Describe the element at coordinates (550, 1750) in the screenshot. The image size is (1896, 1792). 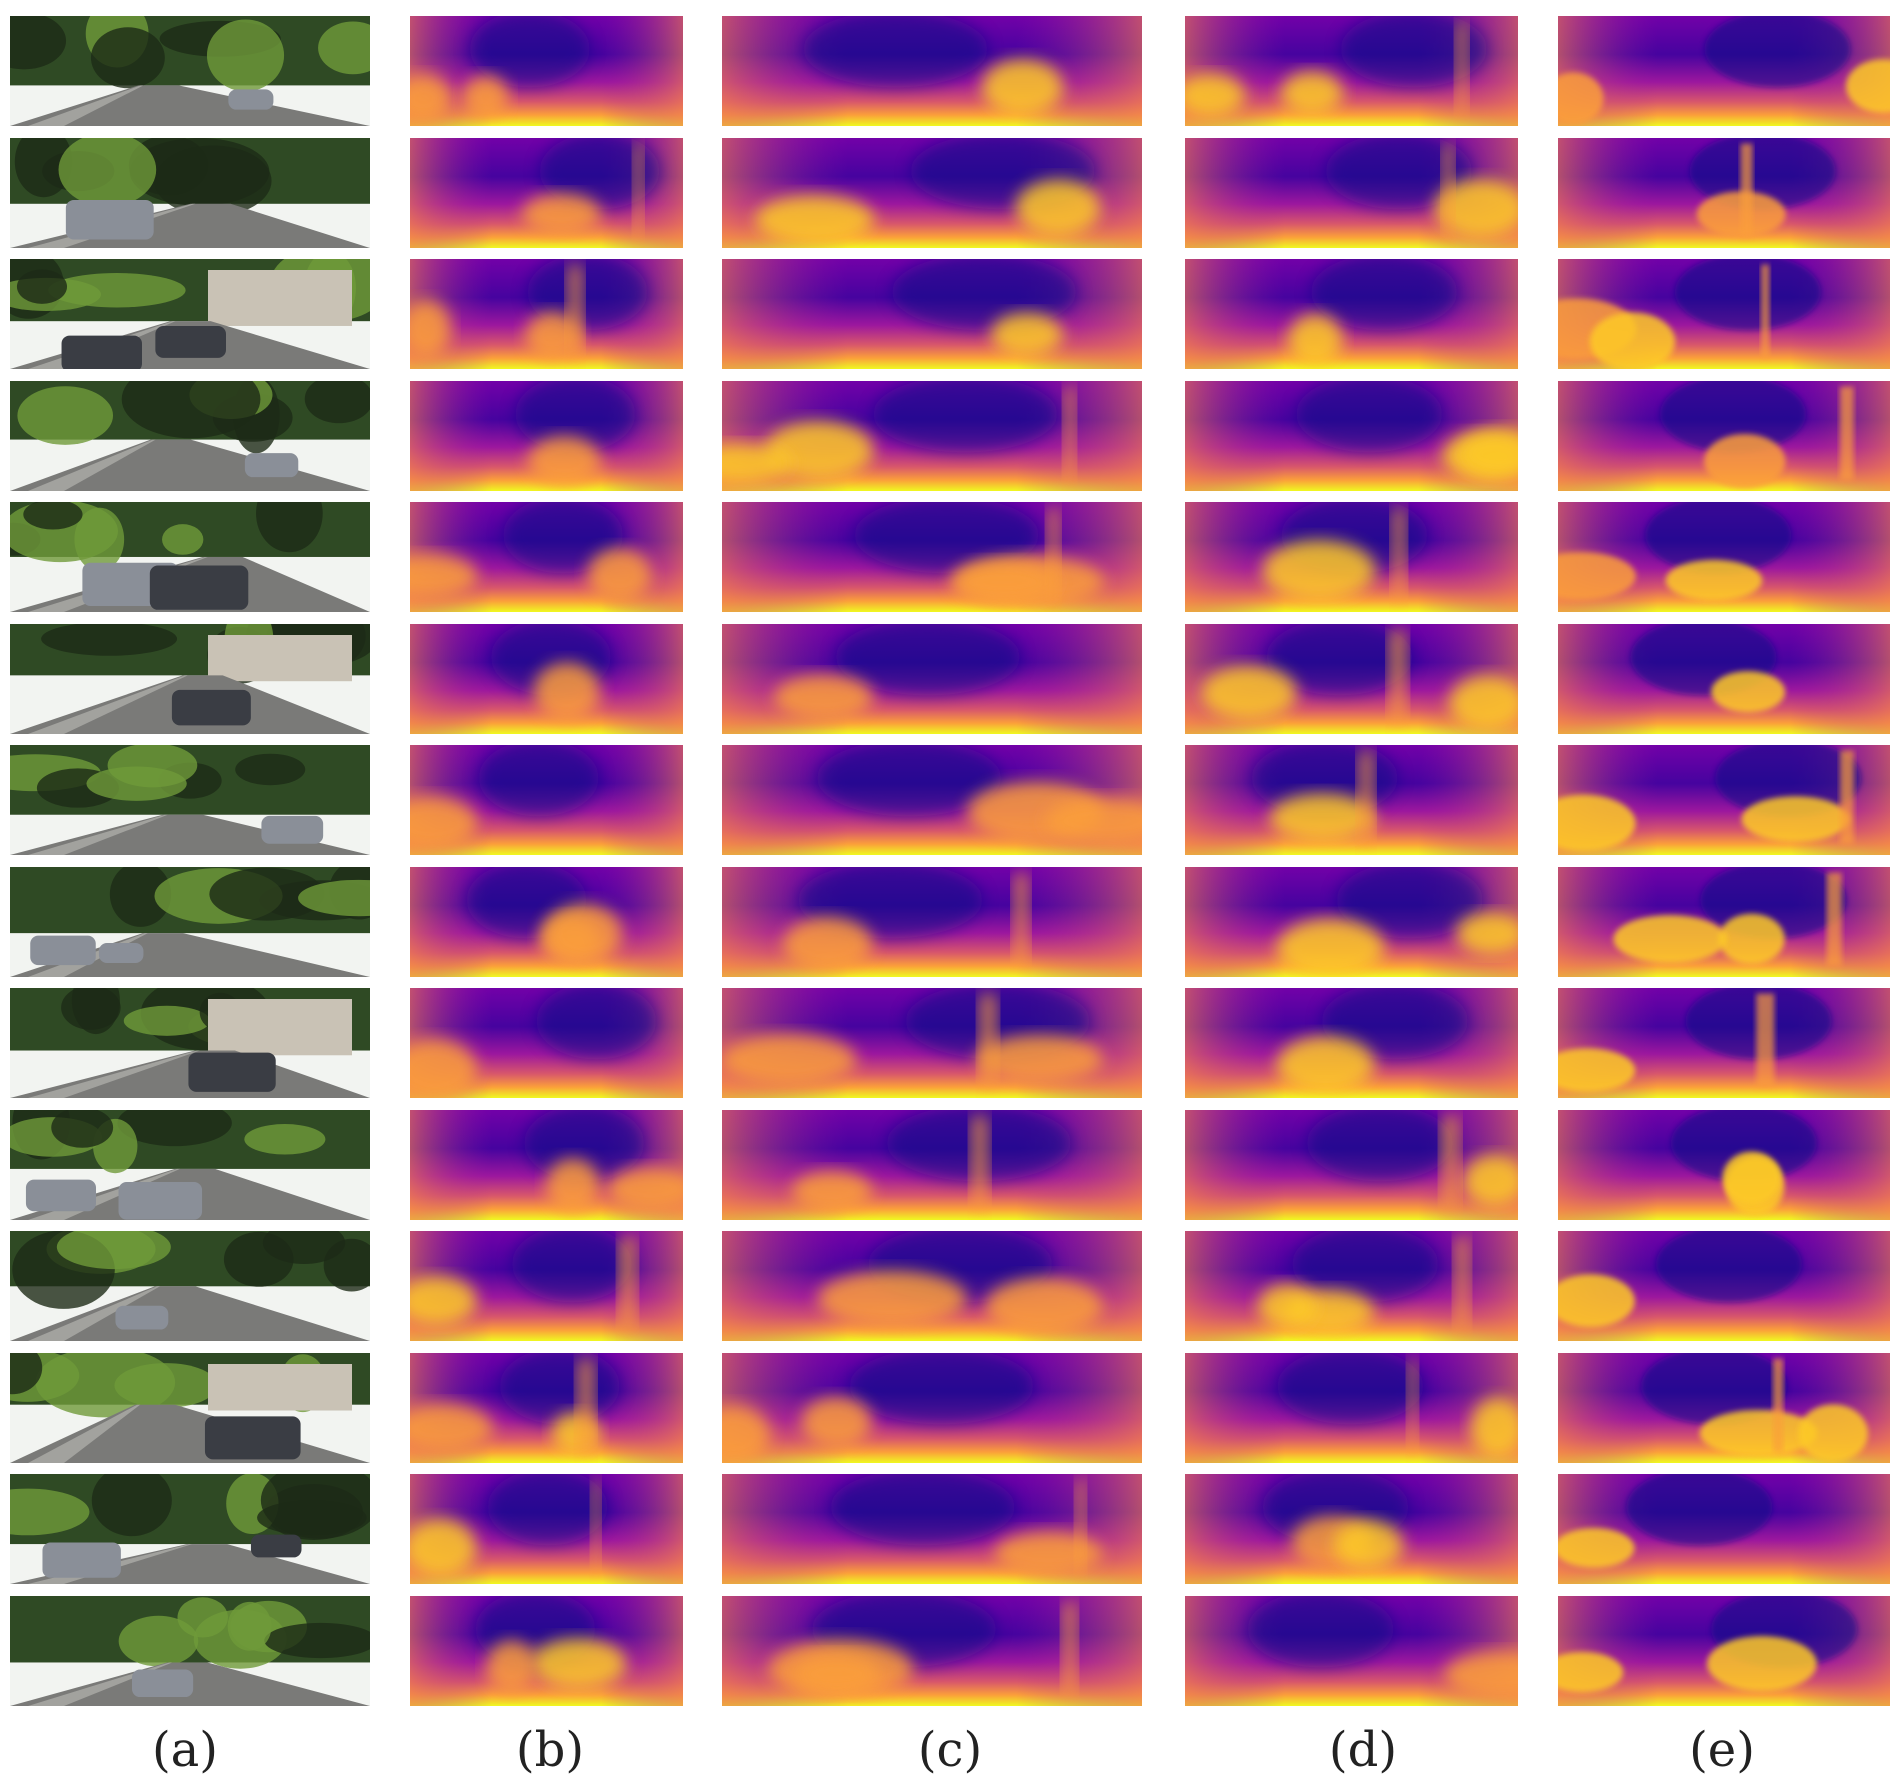
I see `panel-label-b: (b)` at that location.